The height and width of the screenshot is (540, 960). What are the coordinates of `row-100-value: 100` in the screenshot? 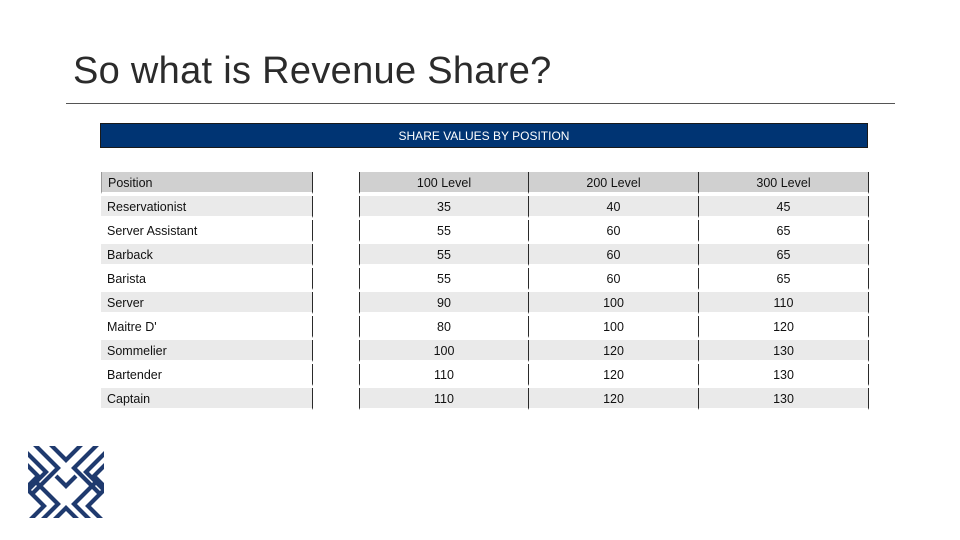 It's located at (444, 351).